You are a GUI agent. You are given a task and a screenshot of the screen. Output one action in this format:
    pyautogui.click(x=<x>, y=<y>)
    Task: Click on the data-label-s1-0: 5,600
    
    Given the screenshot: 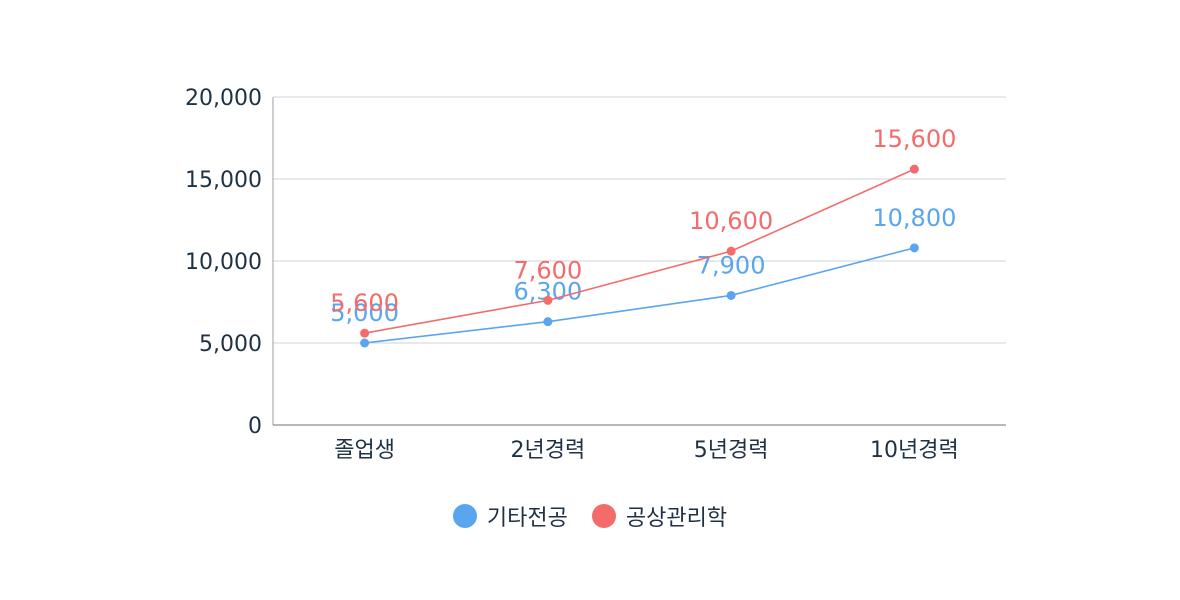 What is the action you would take?
    pyautogui.click(x=364, y=303)
    